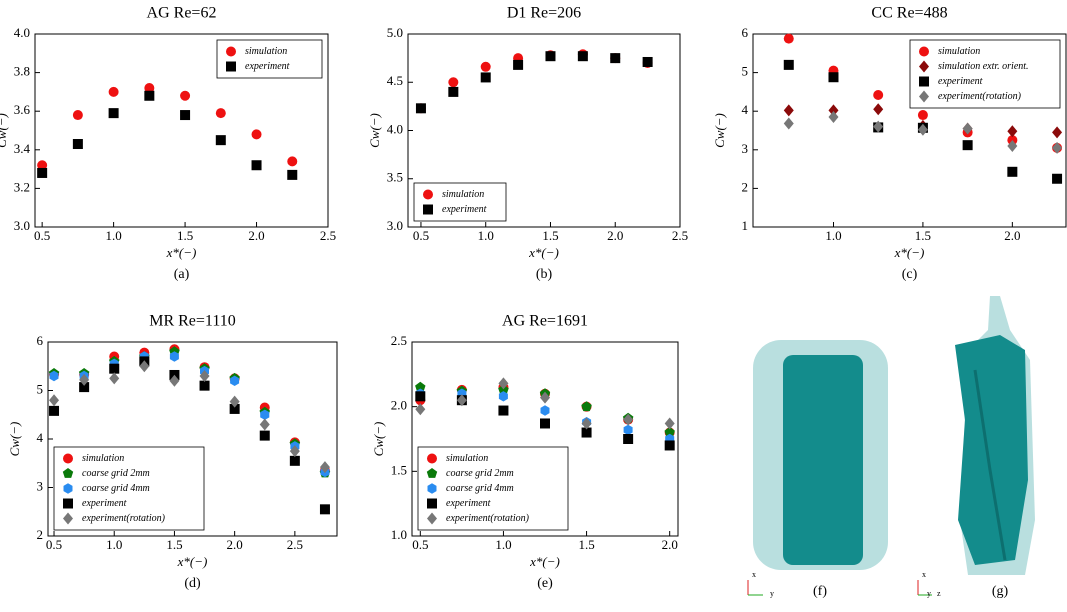  I want to click on caption: (b), so click(544, 274).